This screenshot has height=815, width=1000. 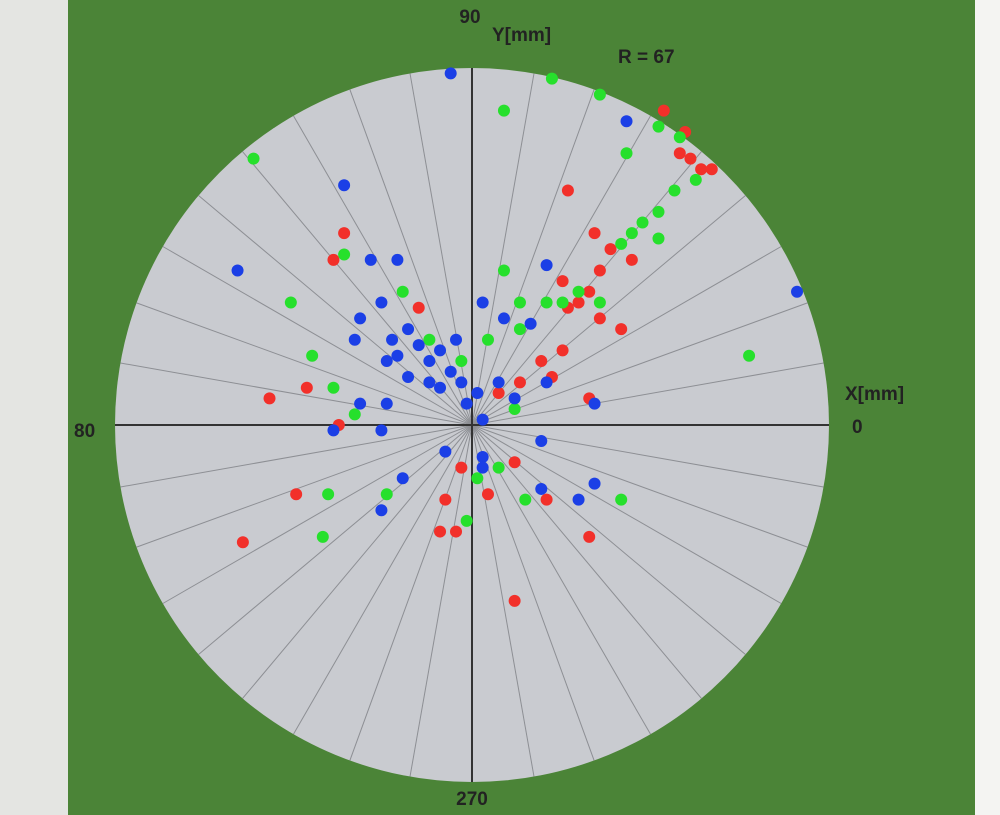 I want to click on radius-label: R = 67, so click(x=646, y=57).